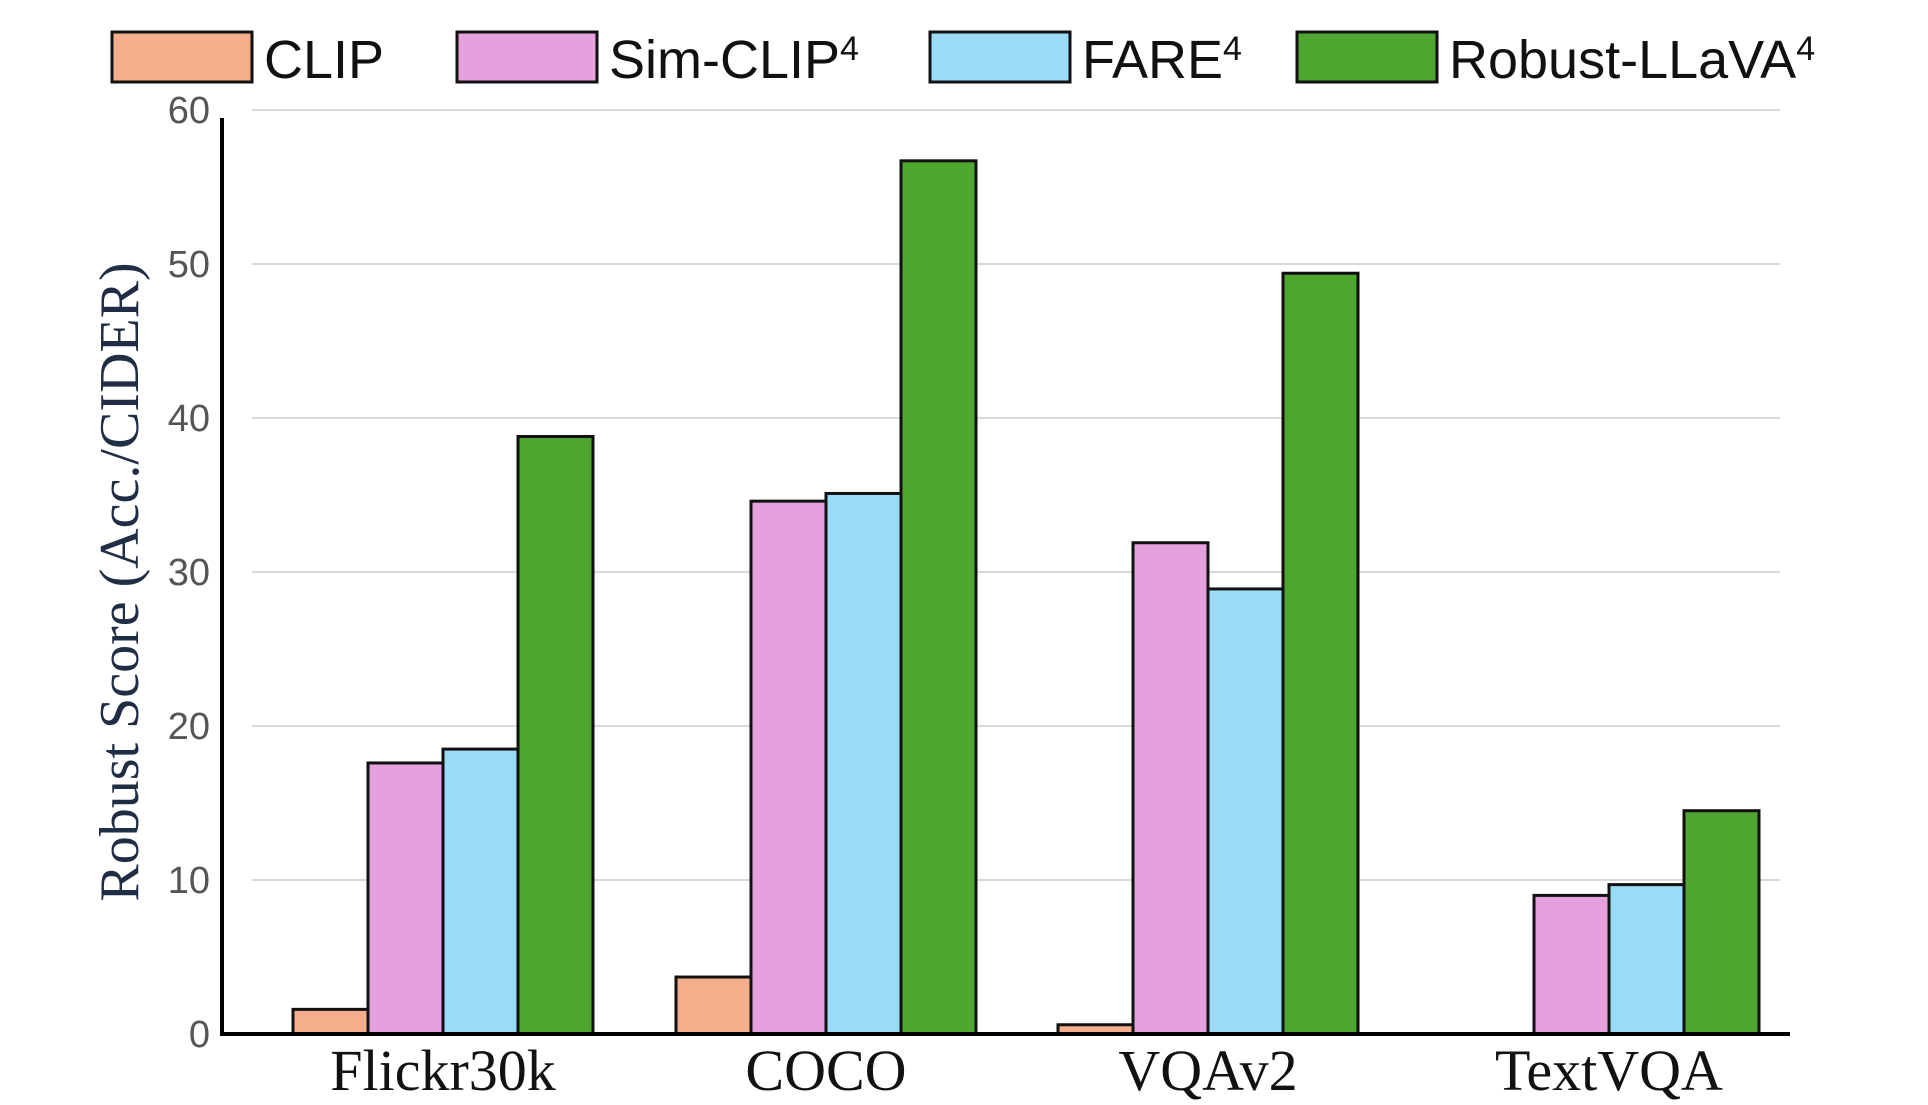 The image size is (1928, 1105). What do you see at coordinates (849, 49) in the screenshot?
I see `legend-superscript-sim-clip: 4` at bounding box center [849, 49].